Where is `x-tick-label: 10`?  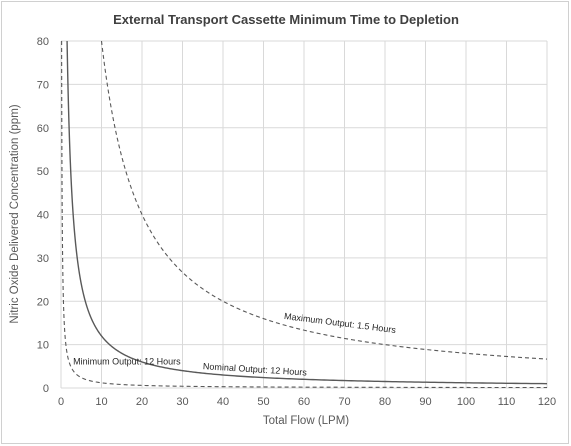 x-tick-label: 10 is located at coordinates (101, 402).